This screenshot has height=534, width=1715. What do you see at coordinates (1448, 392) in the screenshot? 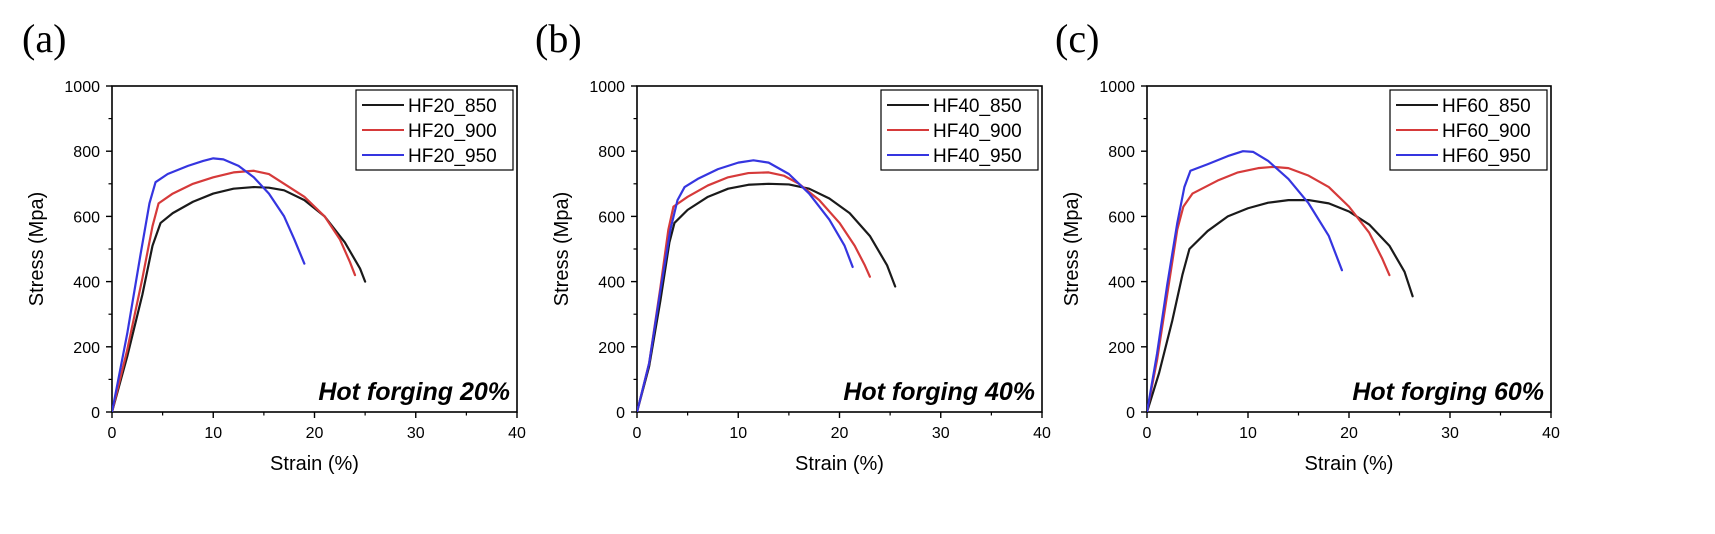
I see `annotation: Hot forging 60%` at bounding box center [1448, 392].